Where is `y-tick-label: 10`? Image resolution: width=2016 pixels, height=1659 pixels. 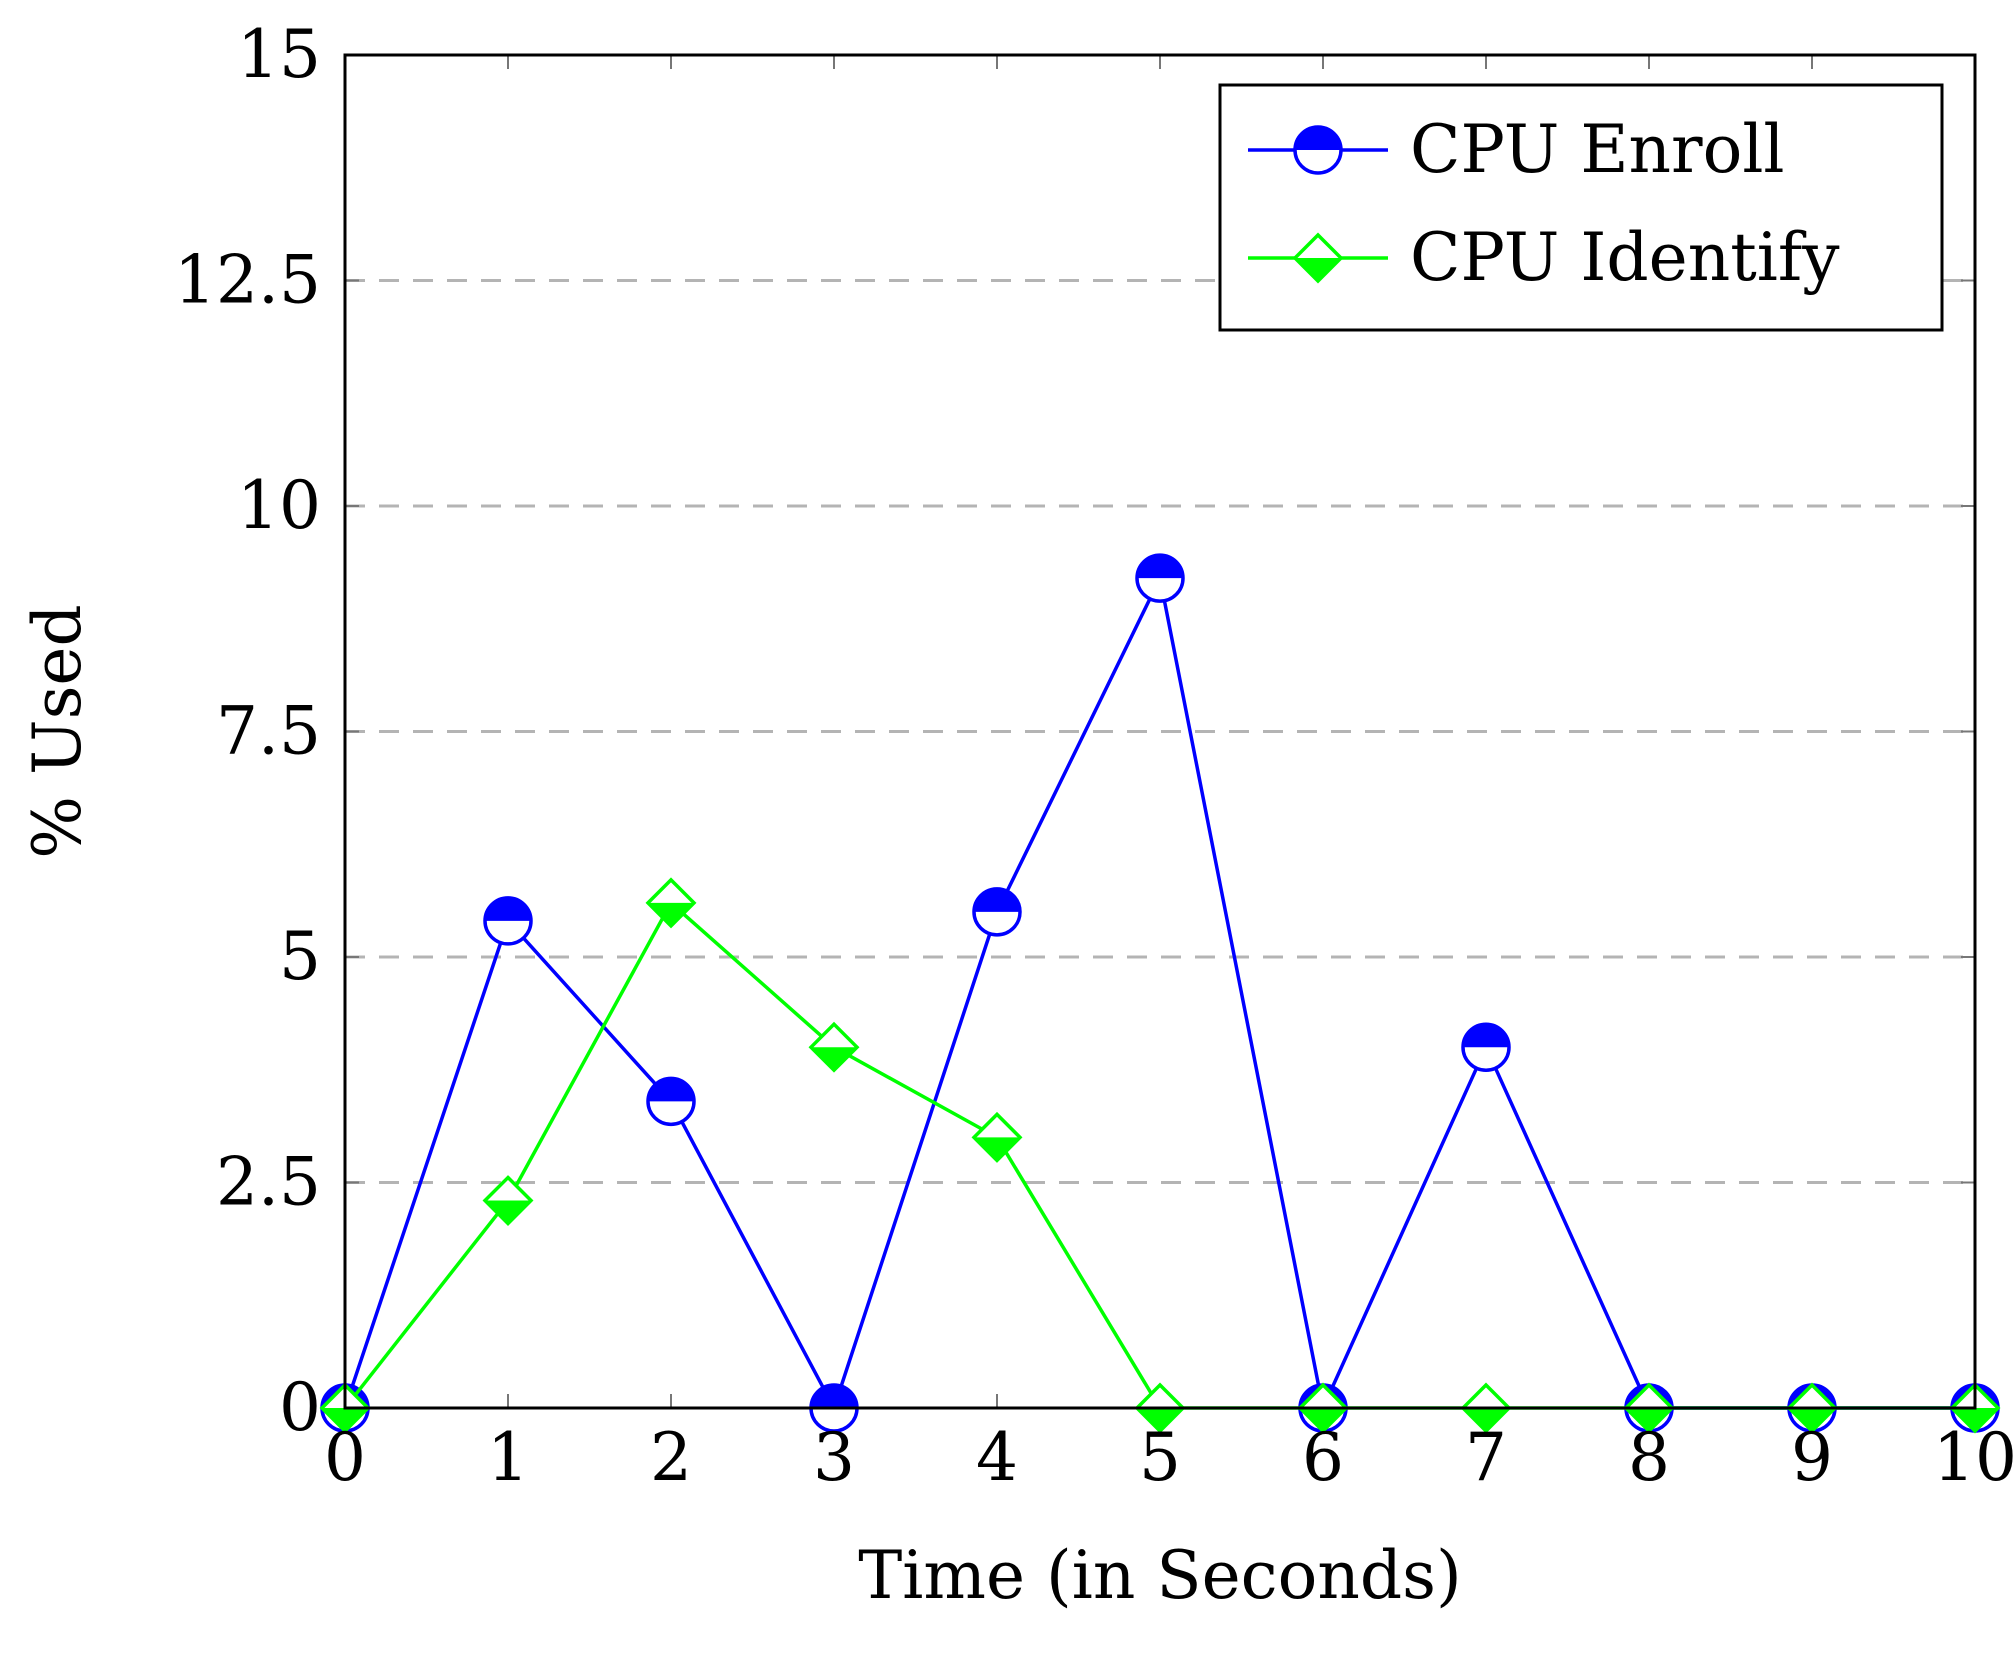
y-tick-label: 10 is located at coordinates (279, 505).